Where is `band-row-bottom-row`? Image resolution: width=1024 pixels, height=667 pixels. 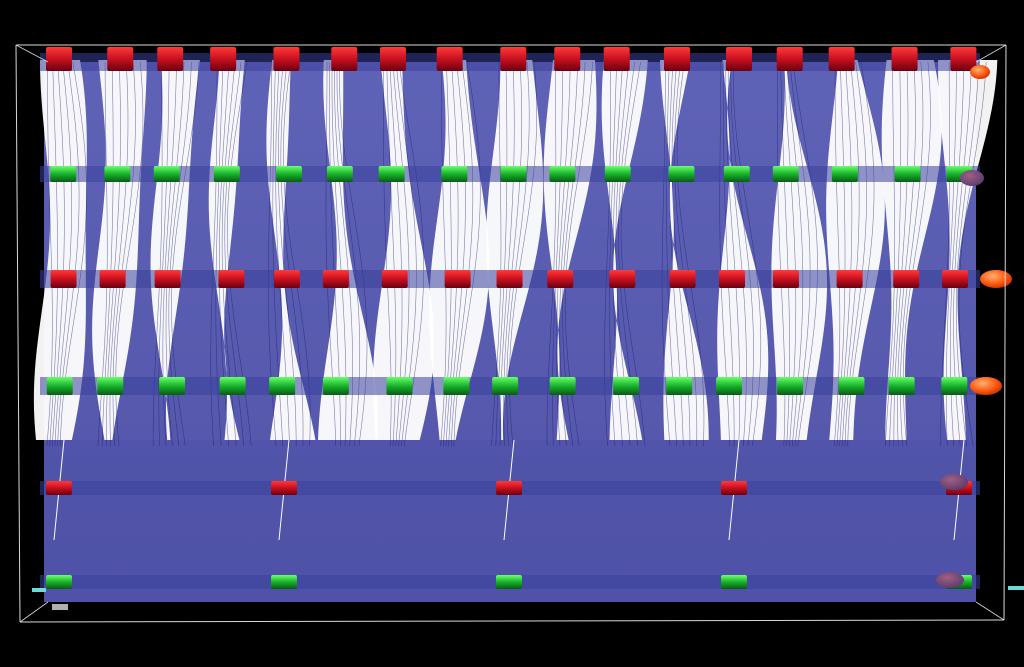
band-row-bottom-row is located at coordinates (510, 488).